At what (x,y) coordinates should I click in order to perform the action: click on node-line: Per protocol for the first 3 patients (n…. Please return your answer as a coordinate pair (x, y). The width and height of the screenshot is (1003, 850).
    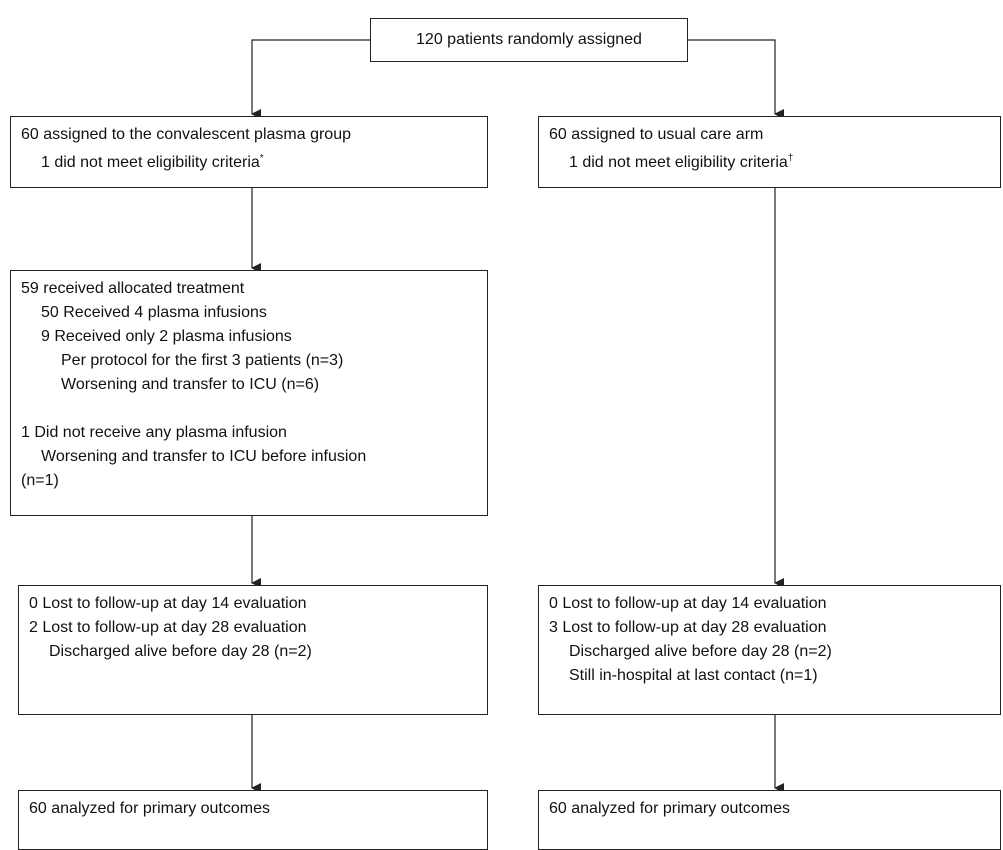
    Looking at the image, I should click on (202, 360).